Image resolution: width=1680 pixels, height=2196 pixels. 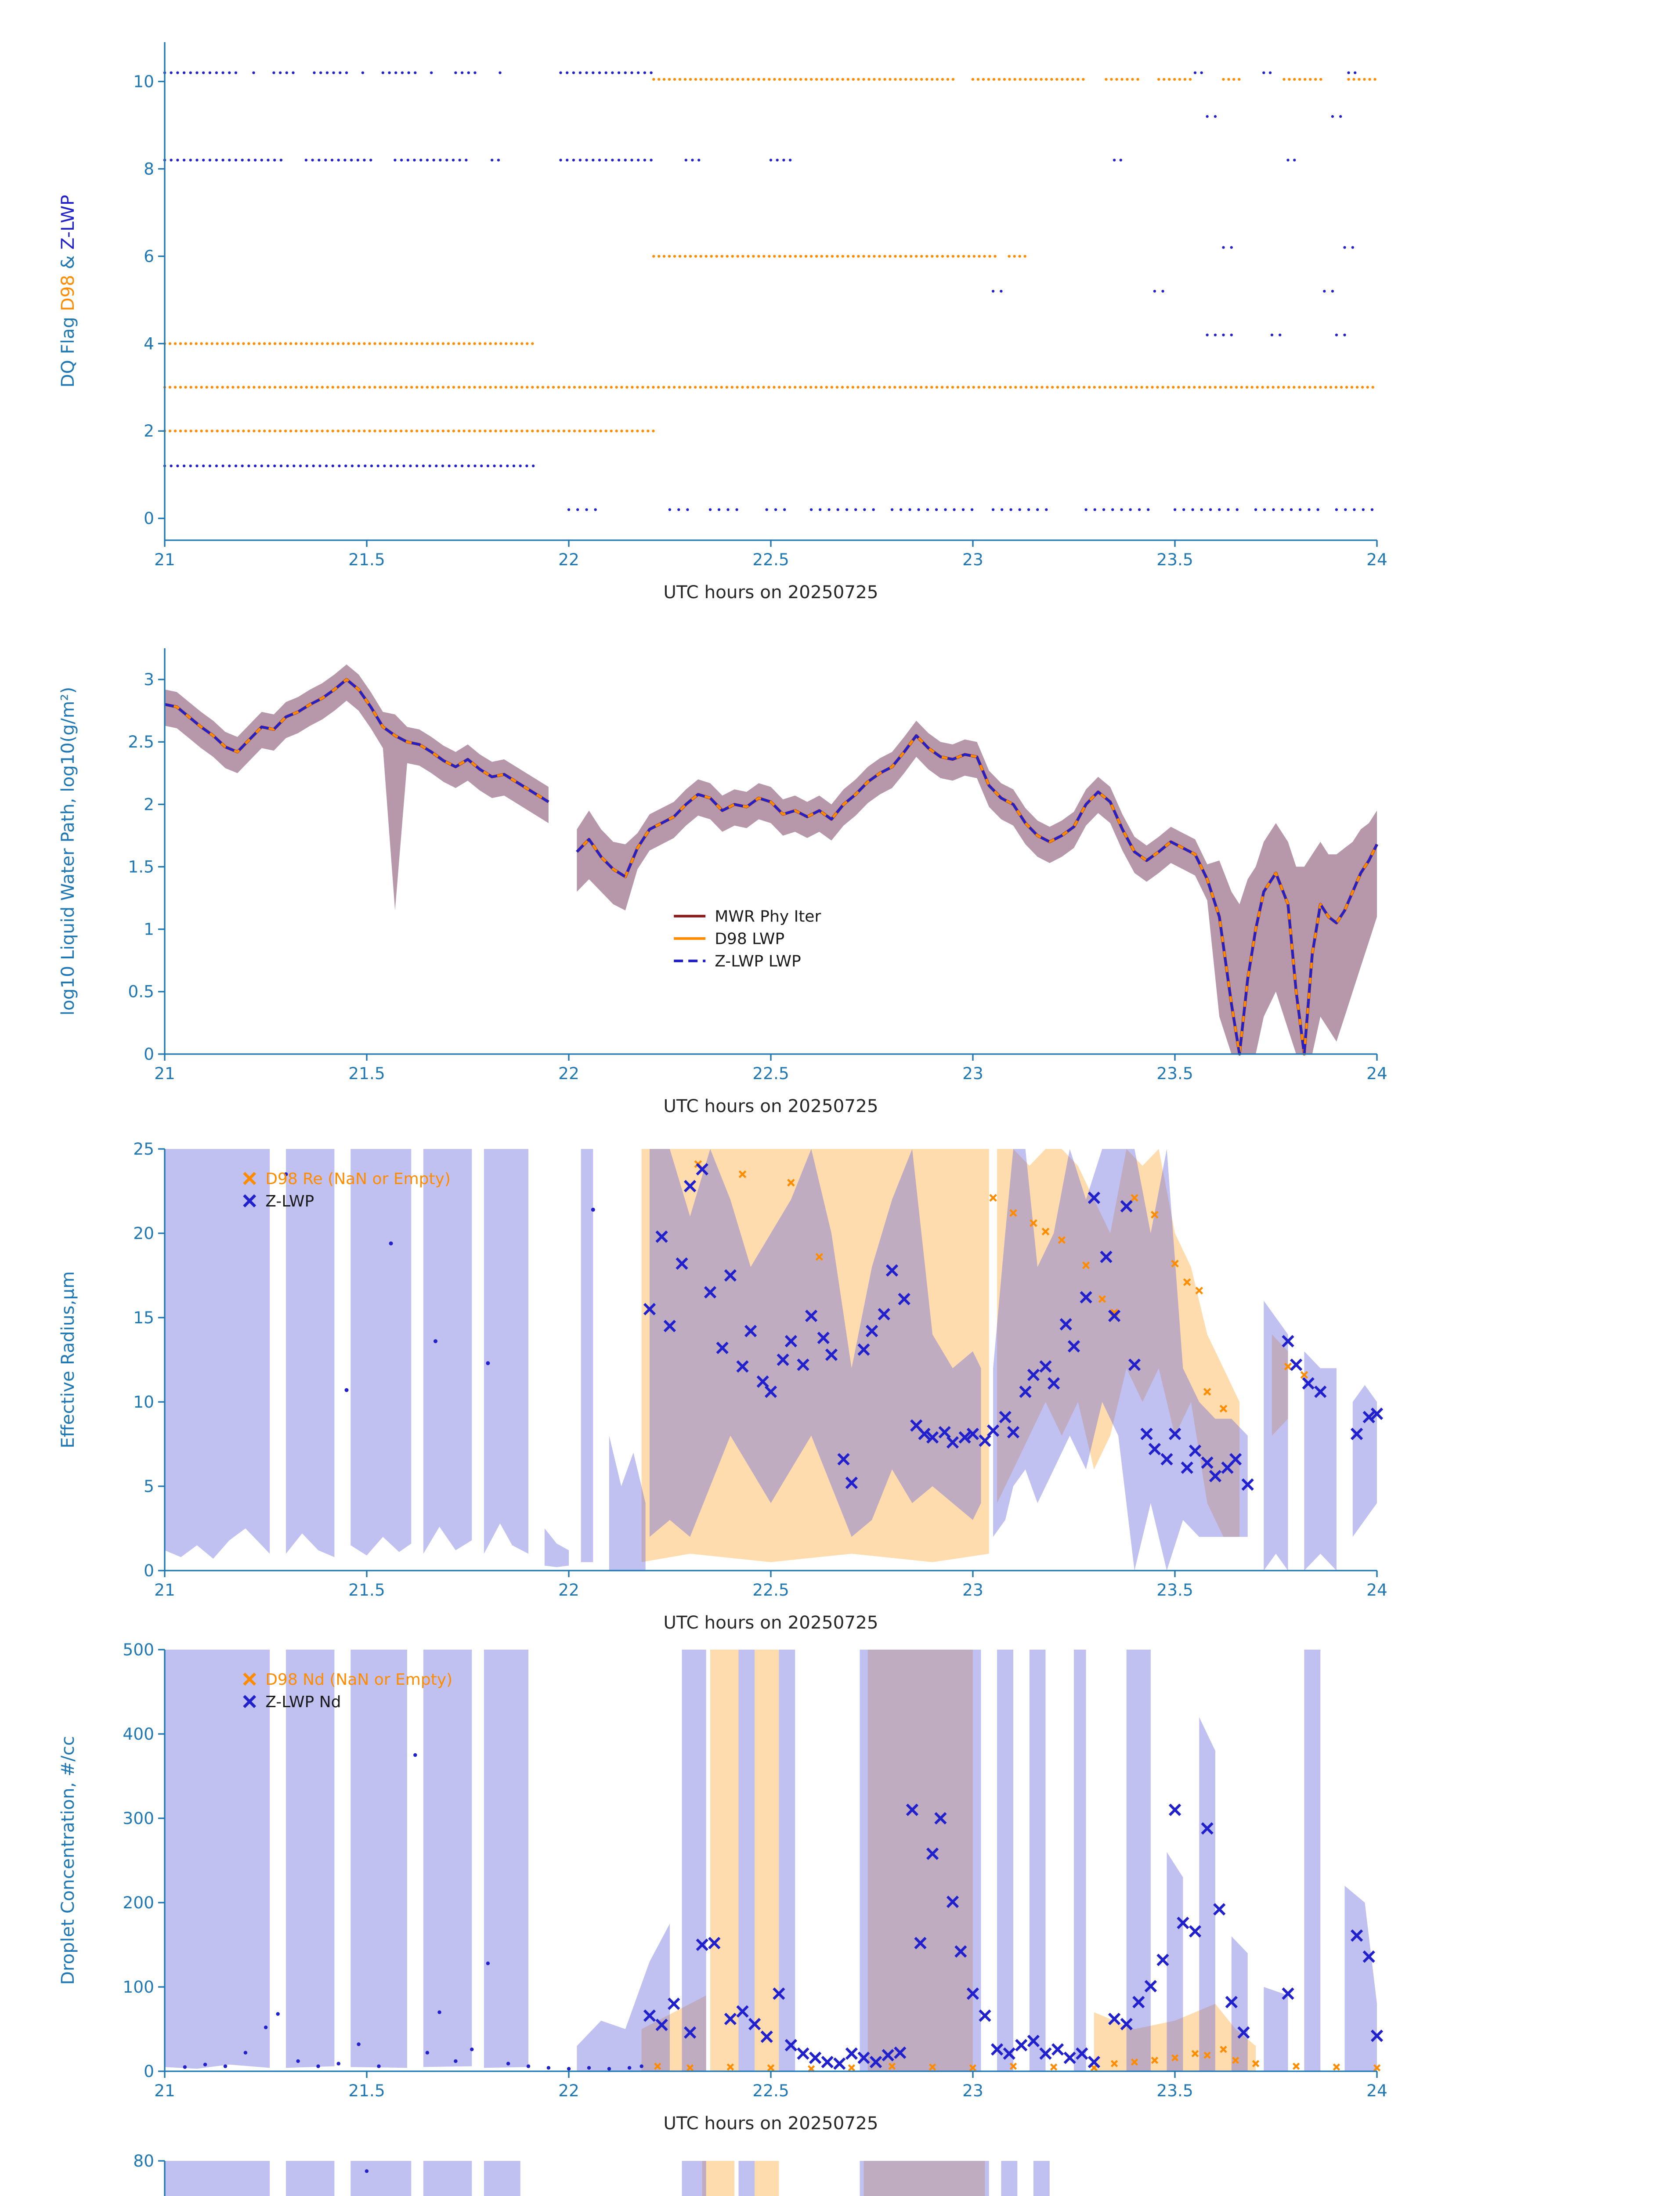 I want to click on y-tick-label: 5, so click(x=149, y=1486).